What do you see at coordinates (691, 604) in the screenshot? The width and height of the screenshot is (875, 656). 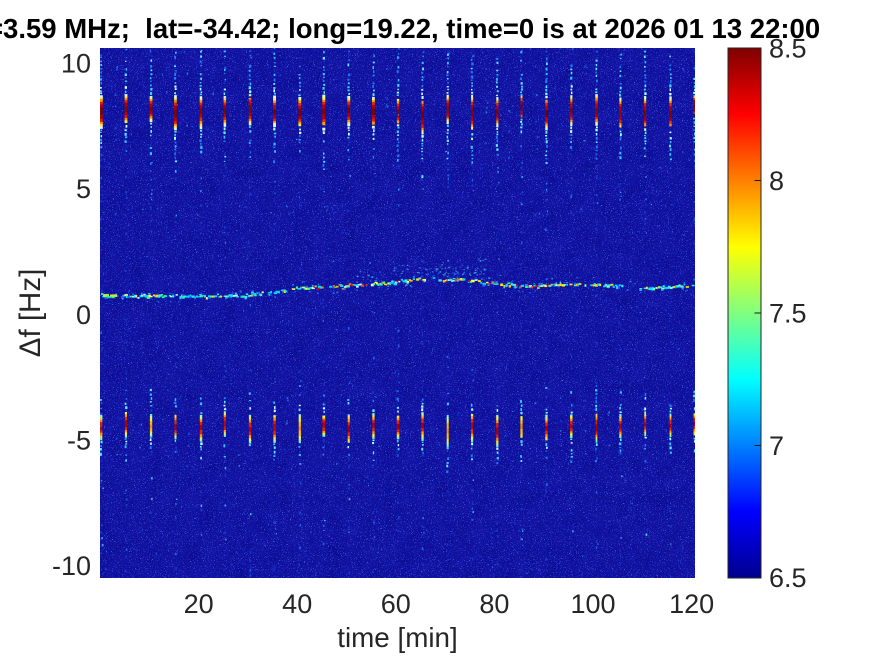 I see `svg-text: 120` at bounding box center [691, 604].